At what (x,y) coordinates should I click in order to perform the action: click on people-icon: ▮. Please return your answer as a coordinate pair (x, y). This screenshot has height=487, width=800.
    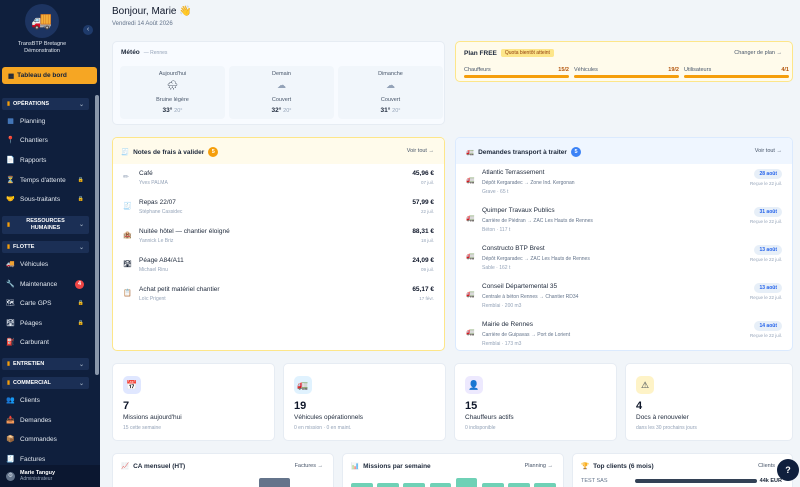
    Looking at the image, I should click on (9, 224).